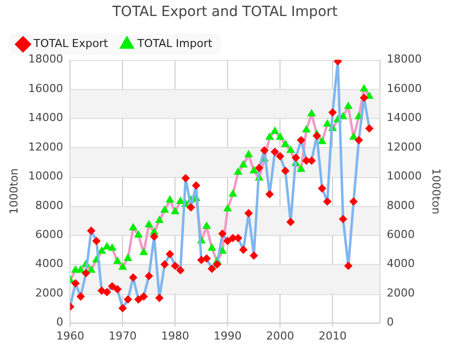  Describe the element at coordinates (404, 117) in the screenshot. I see `y2-tick-label: 14000` at that location.